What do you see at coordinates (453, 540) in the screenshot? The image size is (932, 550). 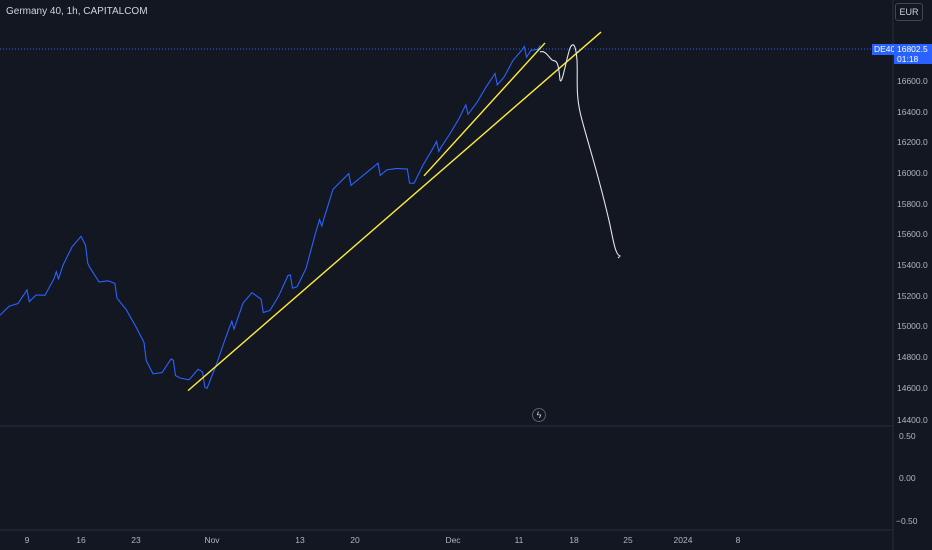 I see `time-axis-tick: Dec` at bounding box center [453, 540].